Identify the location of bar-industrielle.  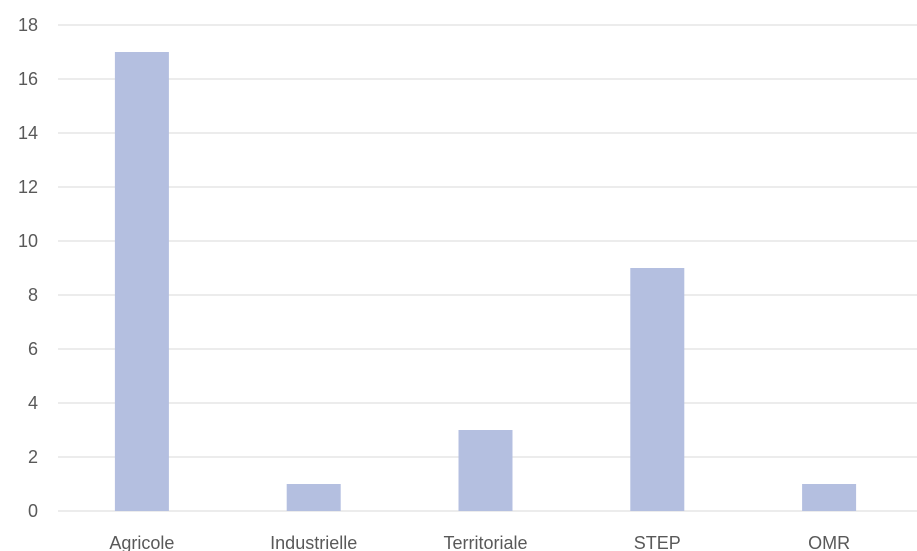
(313, 497).